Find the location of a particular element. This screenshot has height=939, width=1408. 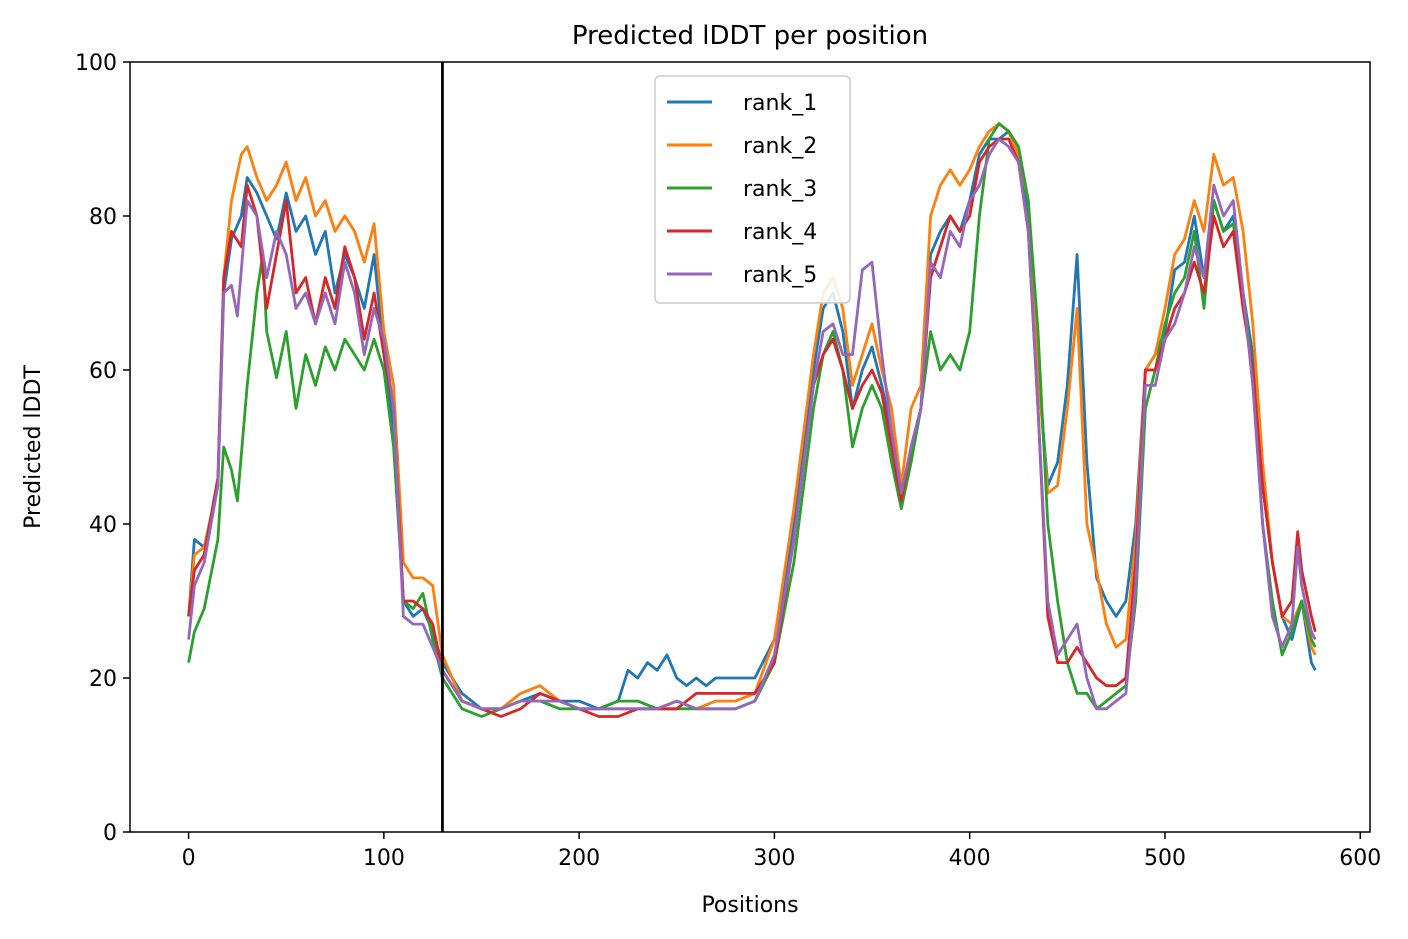

x-tick-label: 400 is located at coordinates (970, 858).